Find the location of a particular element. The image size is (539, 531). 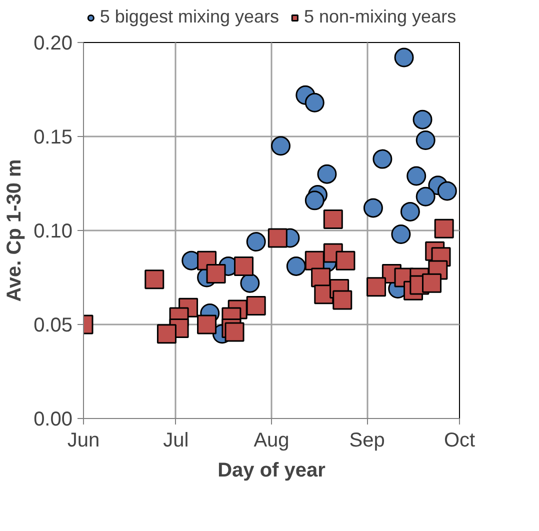

y-axis-title: Ave. Cp 1-30 m is located at coordinates (15, 230).